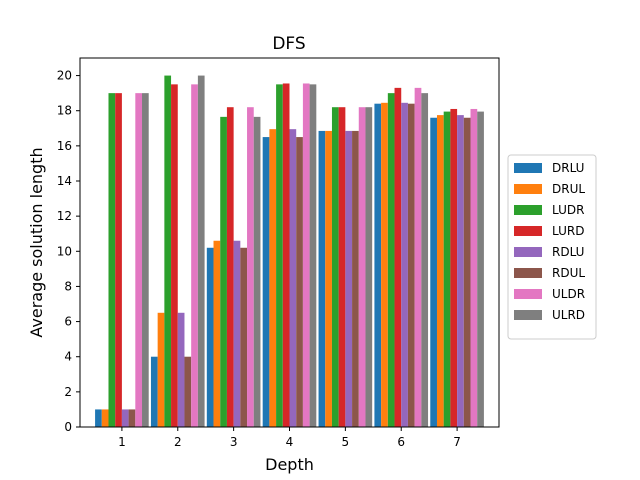  What do you see at coordinates (528, 315) in the screenshot?
I see `legend-swatch-ulrd` at bounding box center [528, 315].